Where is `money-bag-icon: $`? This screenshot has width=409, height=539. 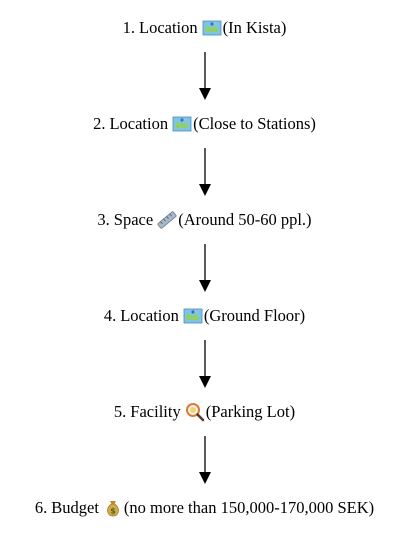 money-bag-icon: $ is located at coordinates (113, 509).